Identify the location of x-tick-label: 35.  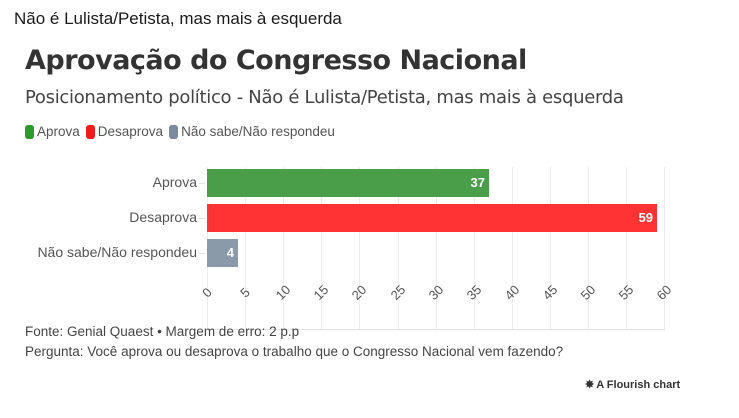
(474, 292).